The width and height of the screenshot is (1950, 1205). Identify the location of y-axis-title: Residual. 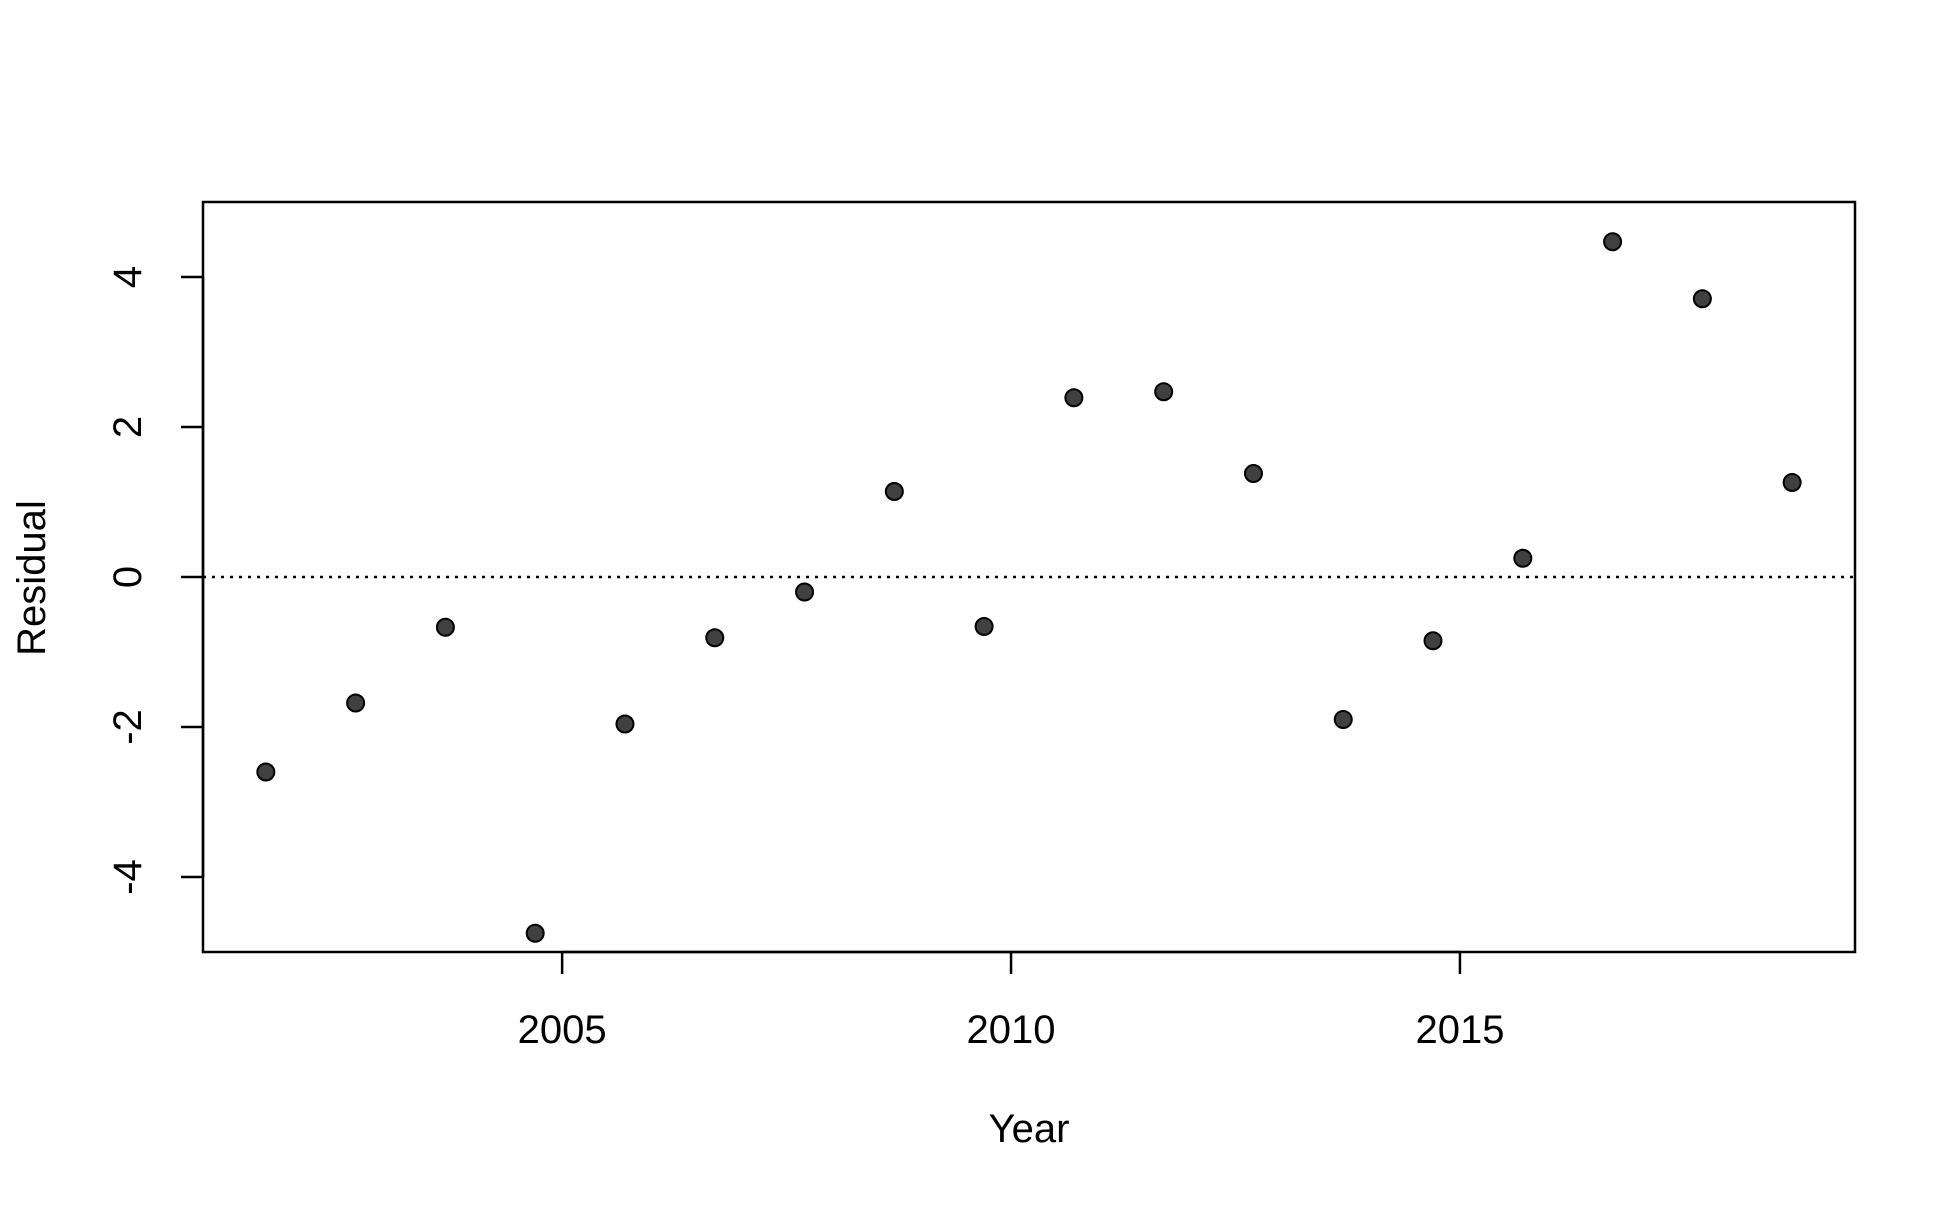
(32, 578).